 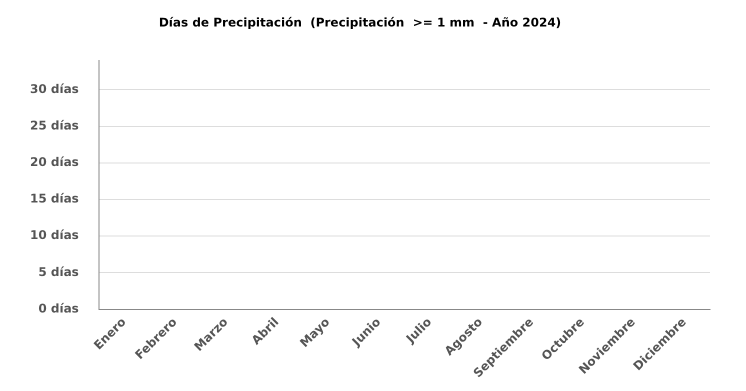 I want to click on y-tick-label: 20 días, so click(x=54, y=162).